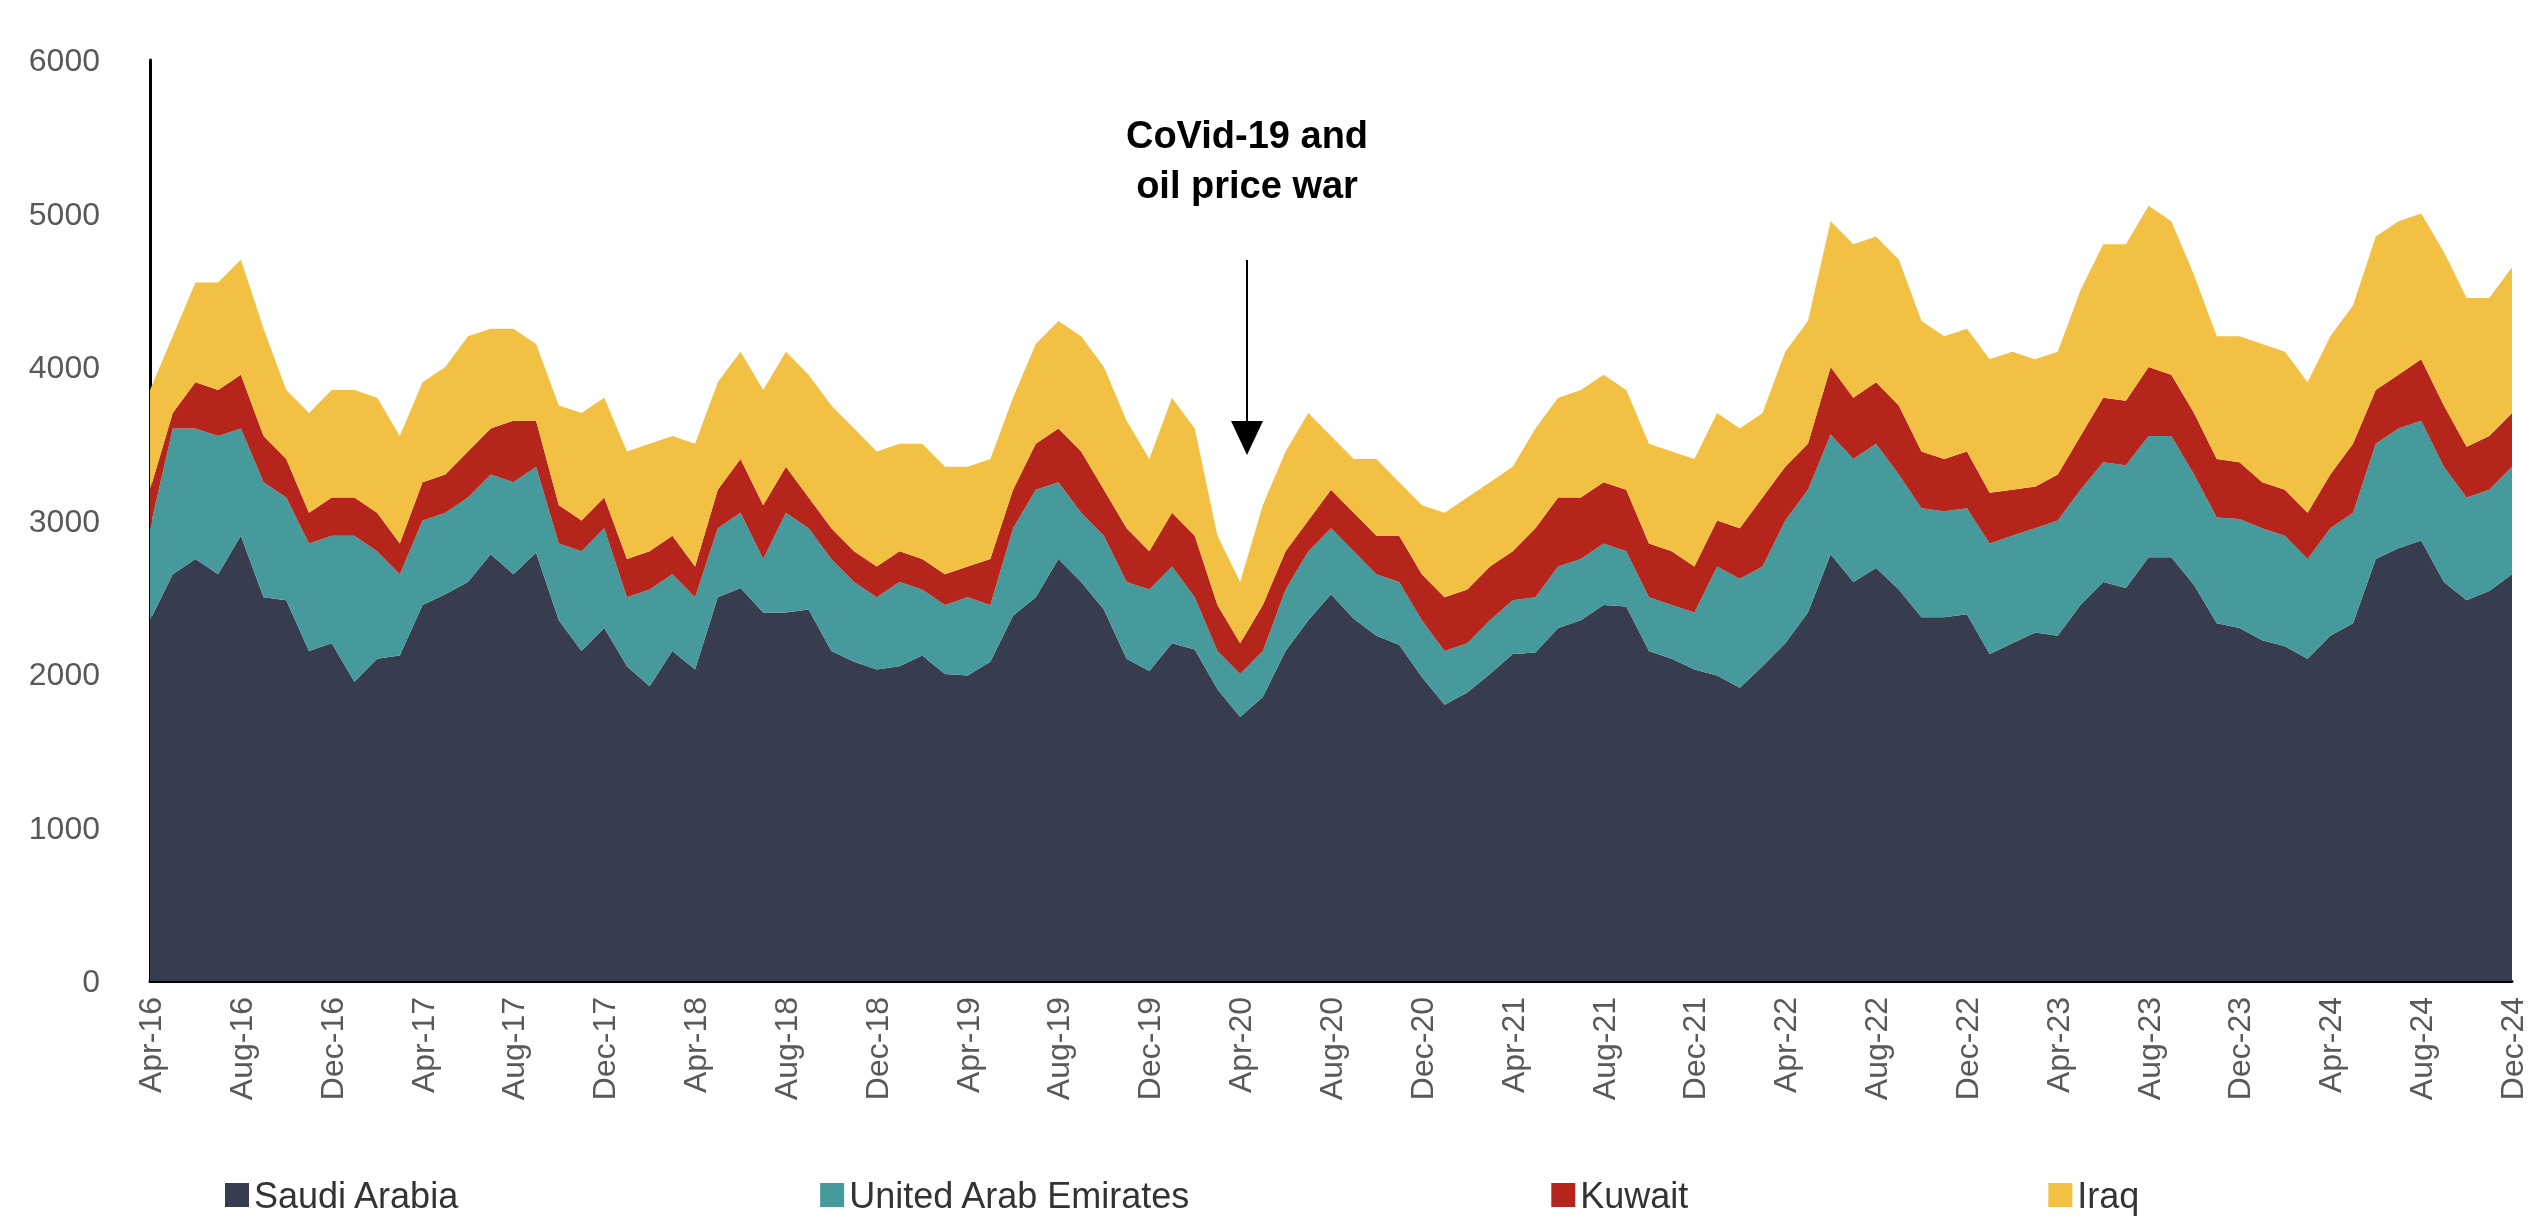 The width and height of the screenshot is (2542, 1226). I want to click on x-tick-label: Aug-19, so click(1058, 1049).